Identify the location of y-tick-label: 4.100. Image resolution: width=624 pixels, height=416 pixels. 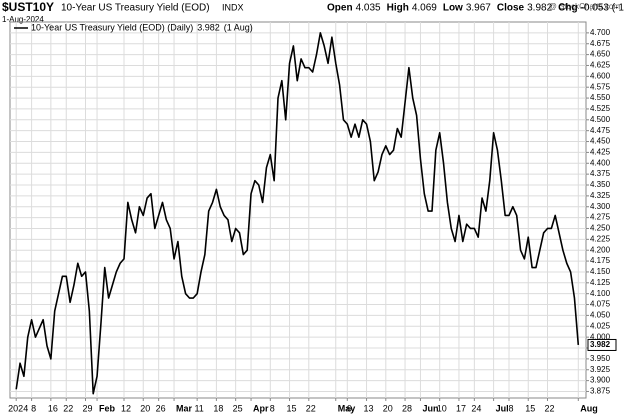
(600, 293).